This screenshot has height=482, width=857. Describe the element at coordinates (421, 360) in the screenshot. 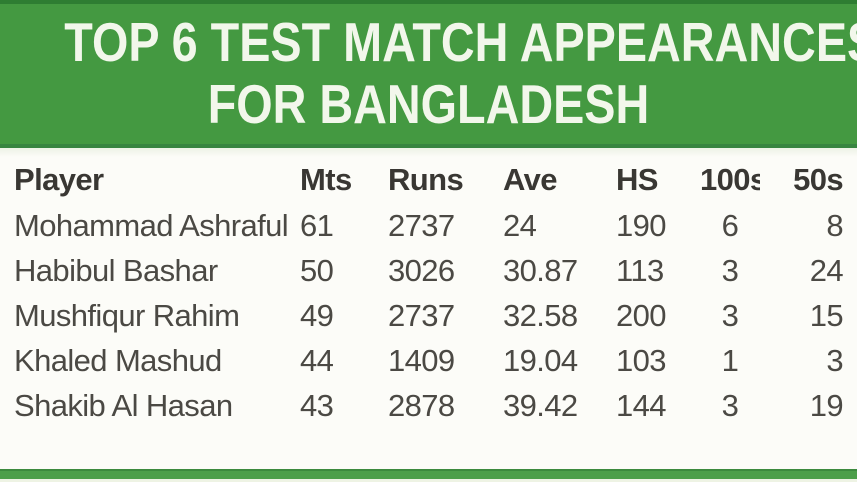

I see `runs-value: 1409` at that location.